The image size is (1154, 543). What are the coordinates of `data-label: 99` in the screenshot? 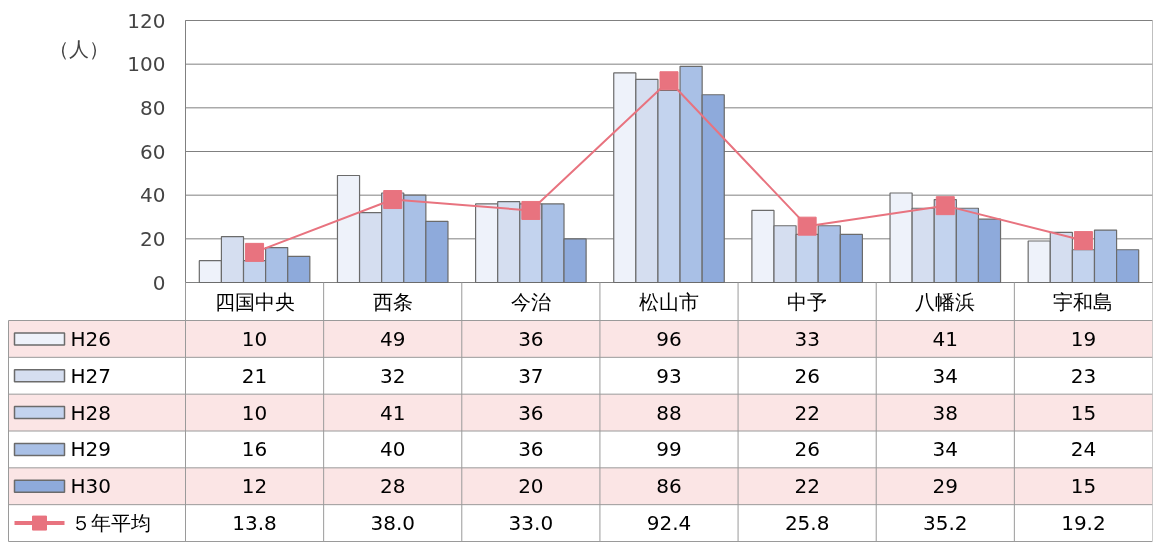 It's located at (669, 449).